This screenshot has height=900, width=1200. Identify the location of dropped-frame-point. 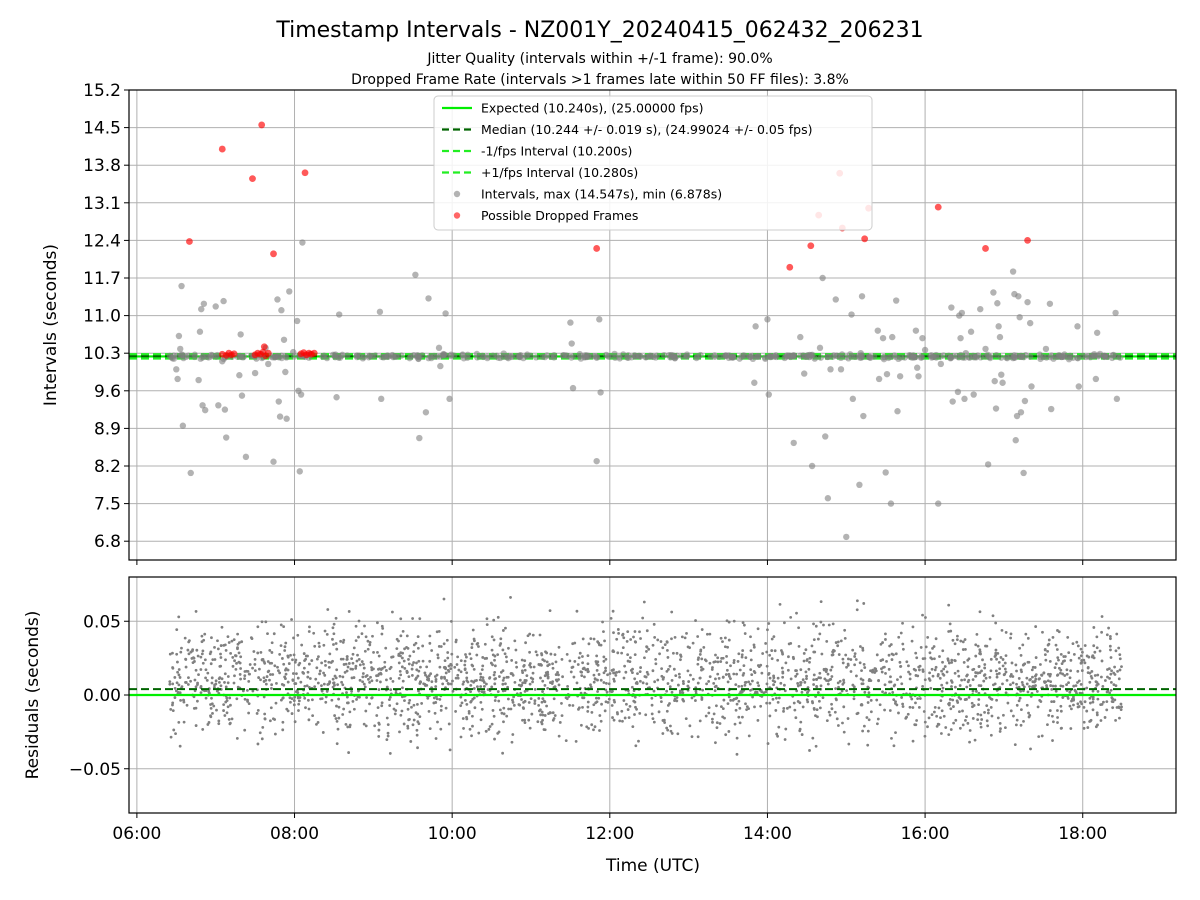
(264, 347).